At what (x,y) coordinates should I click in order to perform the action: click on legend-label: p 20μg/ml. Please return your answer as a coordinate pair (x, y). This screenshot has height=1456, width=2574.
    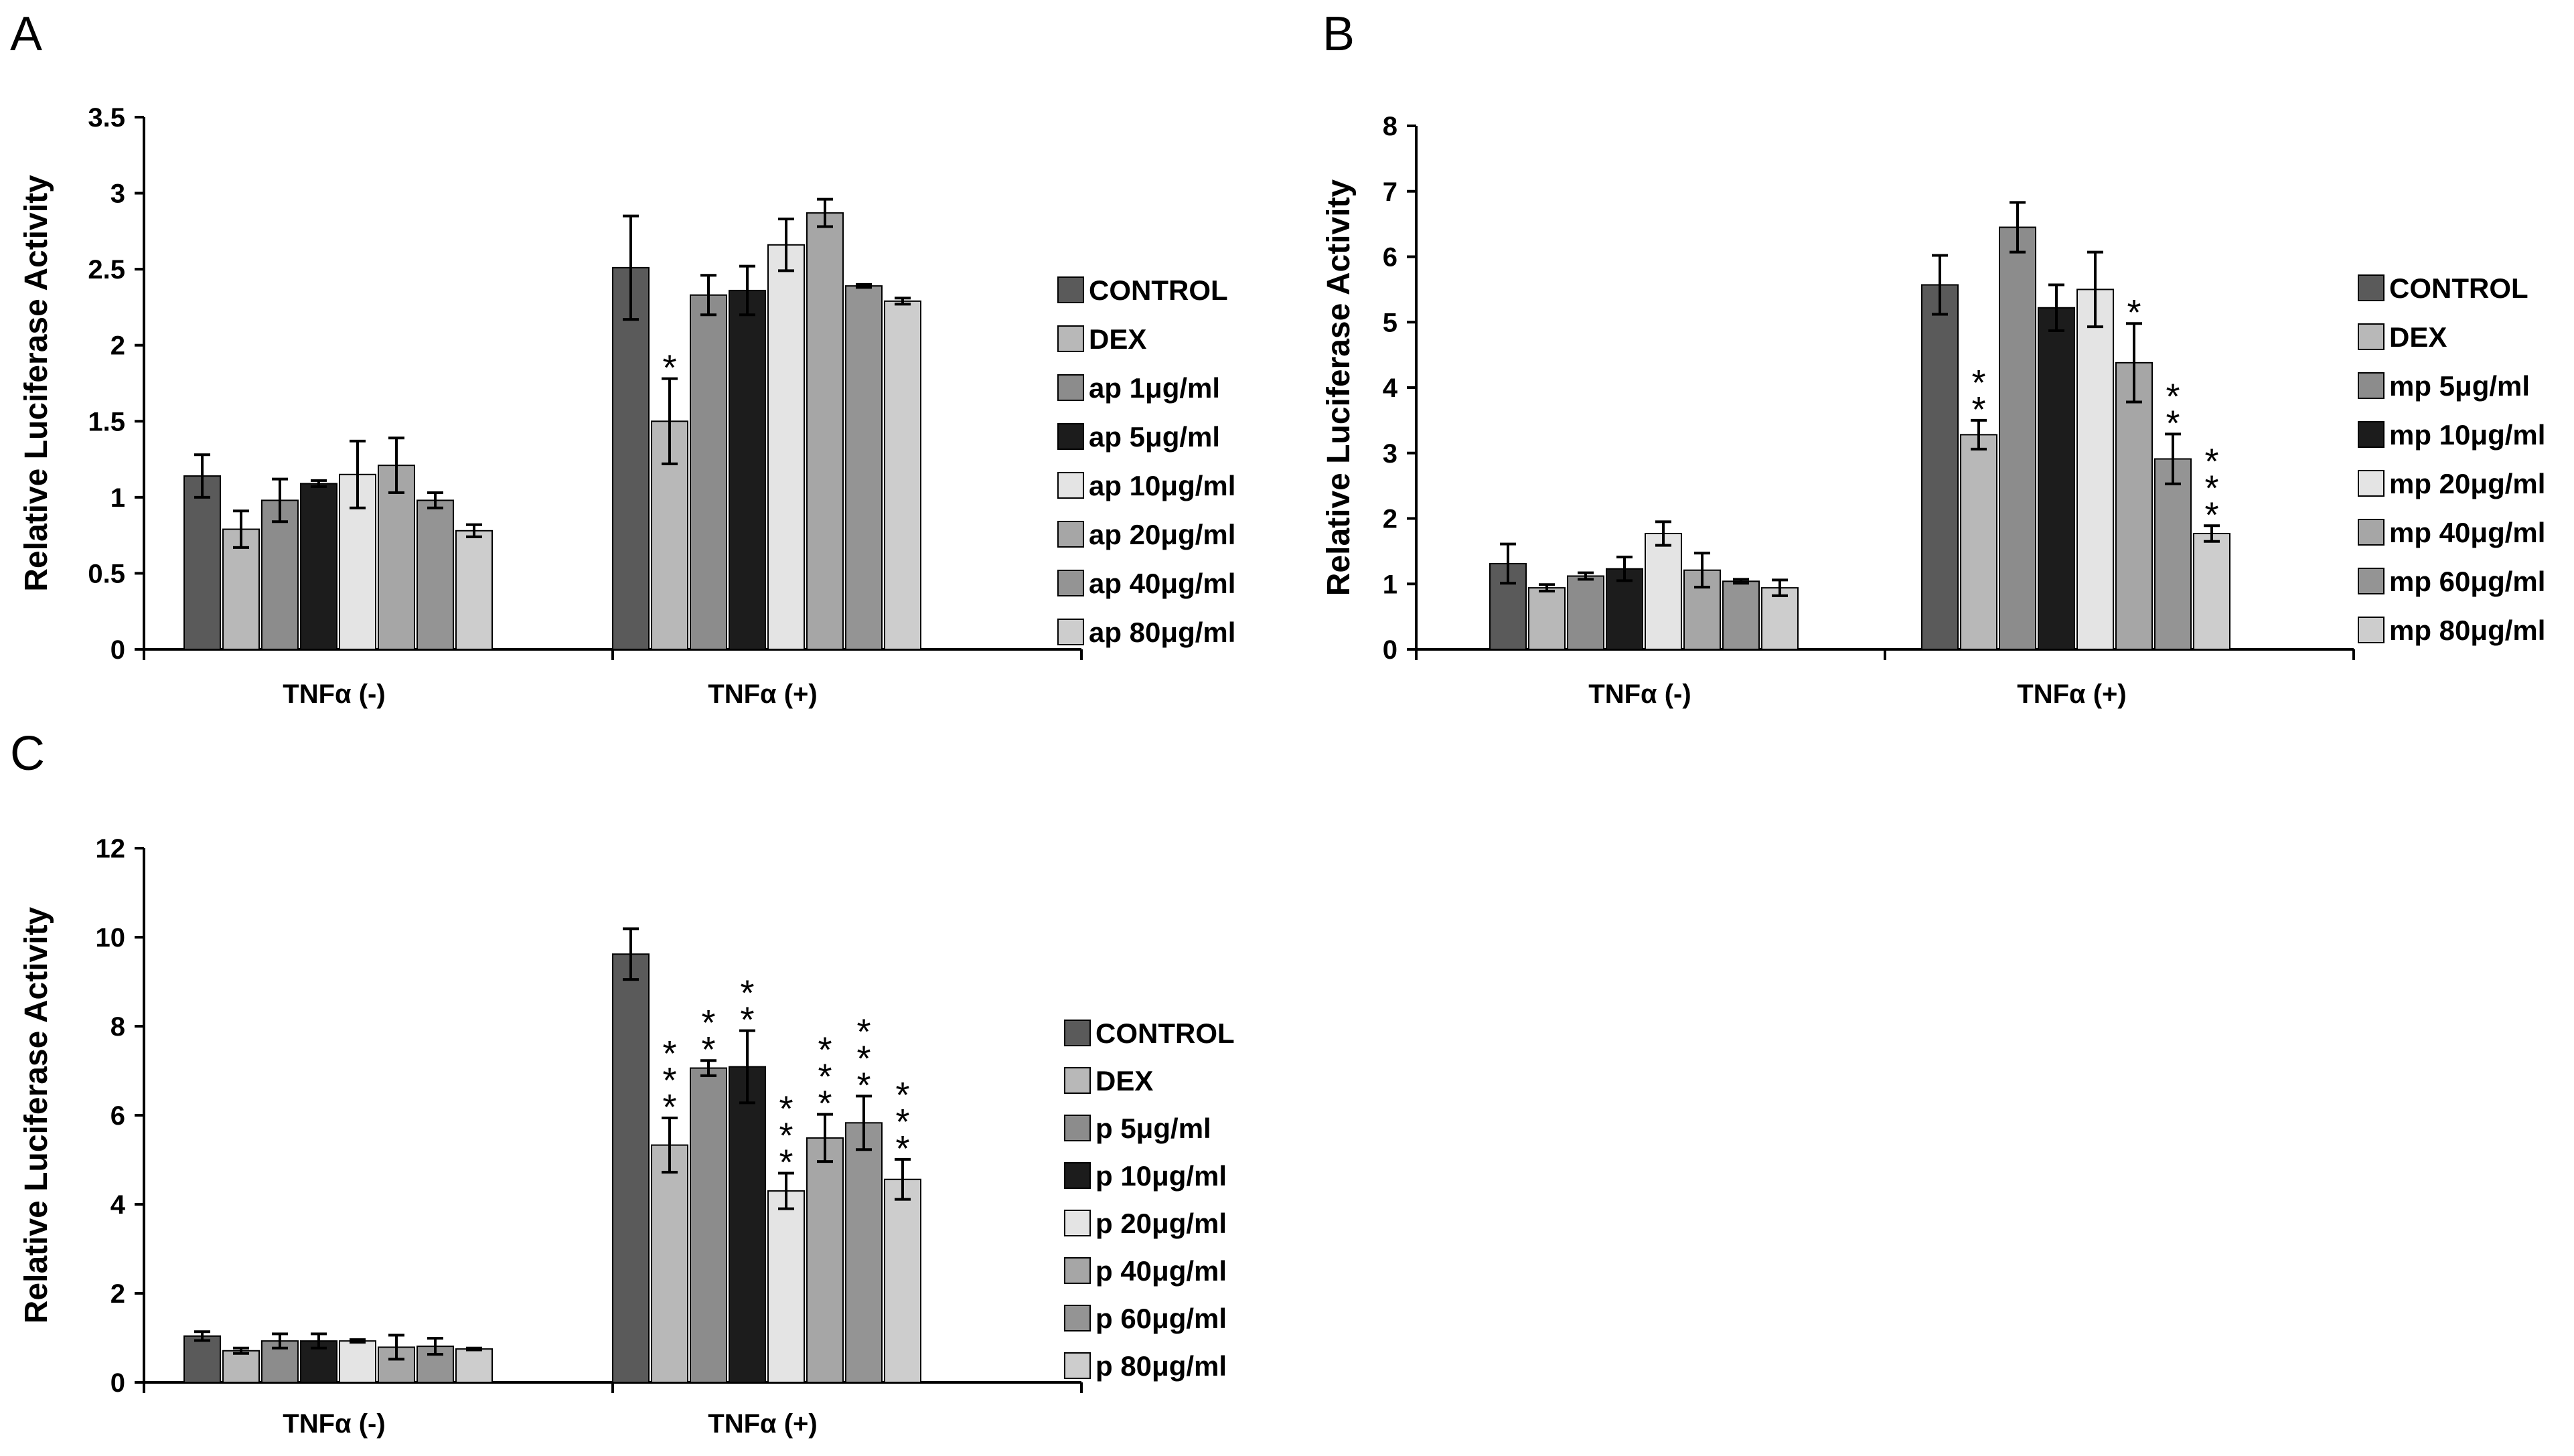
    Looking at the image, I should click on (1161, 1223).